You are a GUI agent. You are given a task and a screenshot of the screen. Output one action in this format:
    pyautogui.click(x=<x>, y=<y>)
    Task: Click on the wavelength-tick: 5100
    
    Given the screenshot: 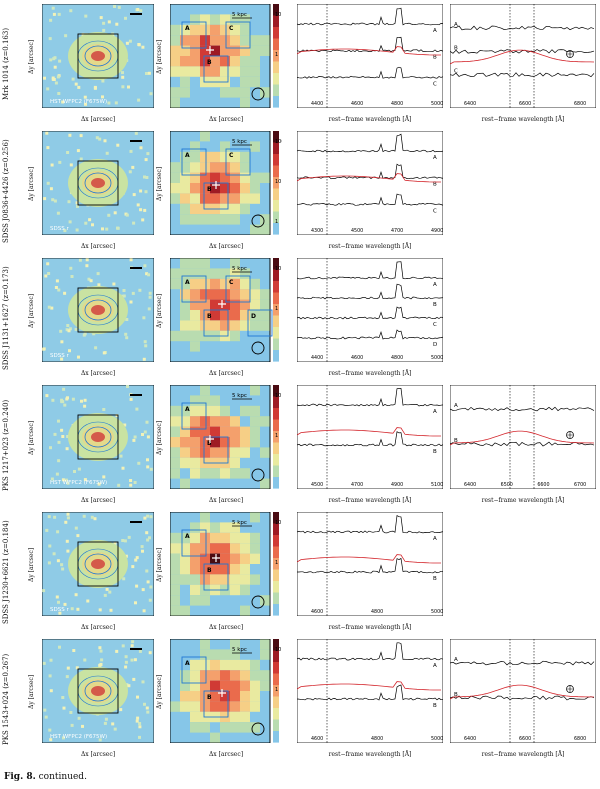 What is the action you would take?
    pyautogui.click(x=437, y=485)
    